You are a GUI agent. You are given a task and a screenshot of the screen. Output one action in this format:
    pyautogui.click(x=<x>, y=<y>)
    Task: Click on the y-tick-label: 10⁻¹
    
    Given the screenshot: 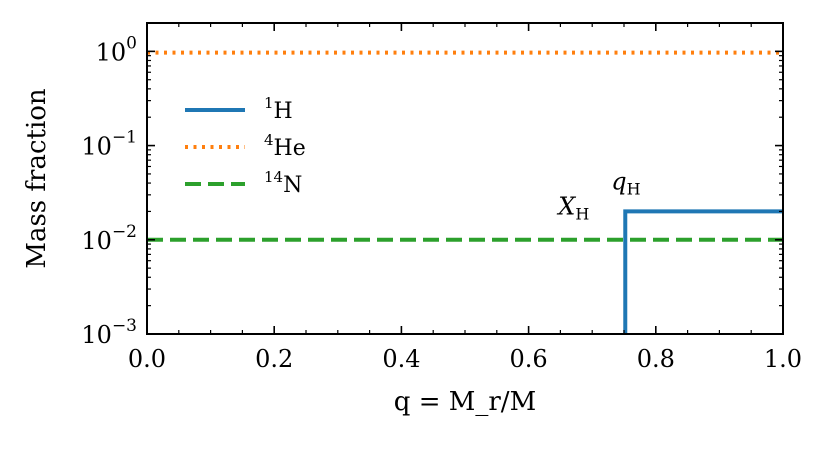 What is the action you would take?
    pyautogui.click(x=109, y=144)
    